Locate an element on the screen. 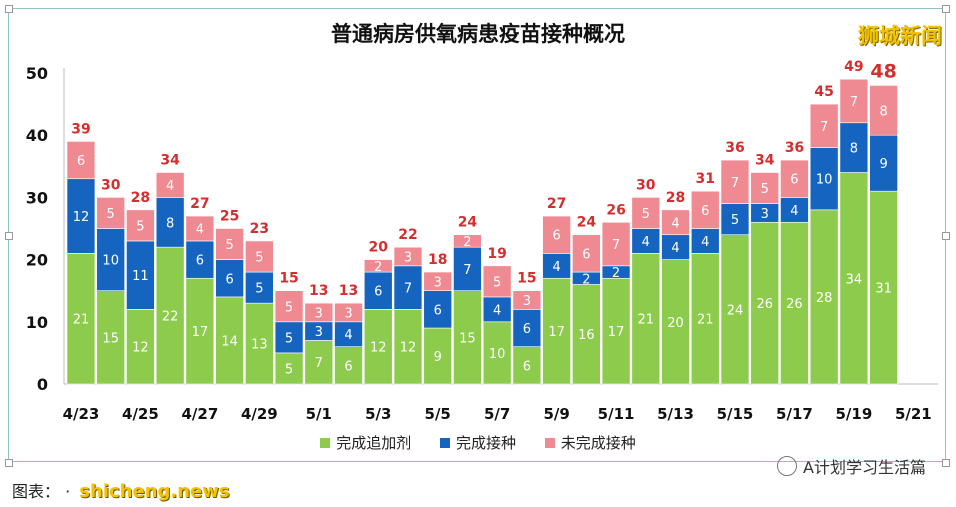 The height and width of the screenshot is (507, 956). resize-handle-bottom-left is located at coordinates (9, 463).